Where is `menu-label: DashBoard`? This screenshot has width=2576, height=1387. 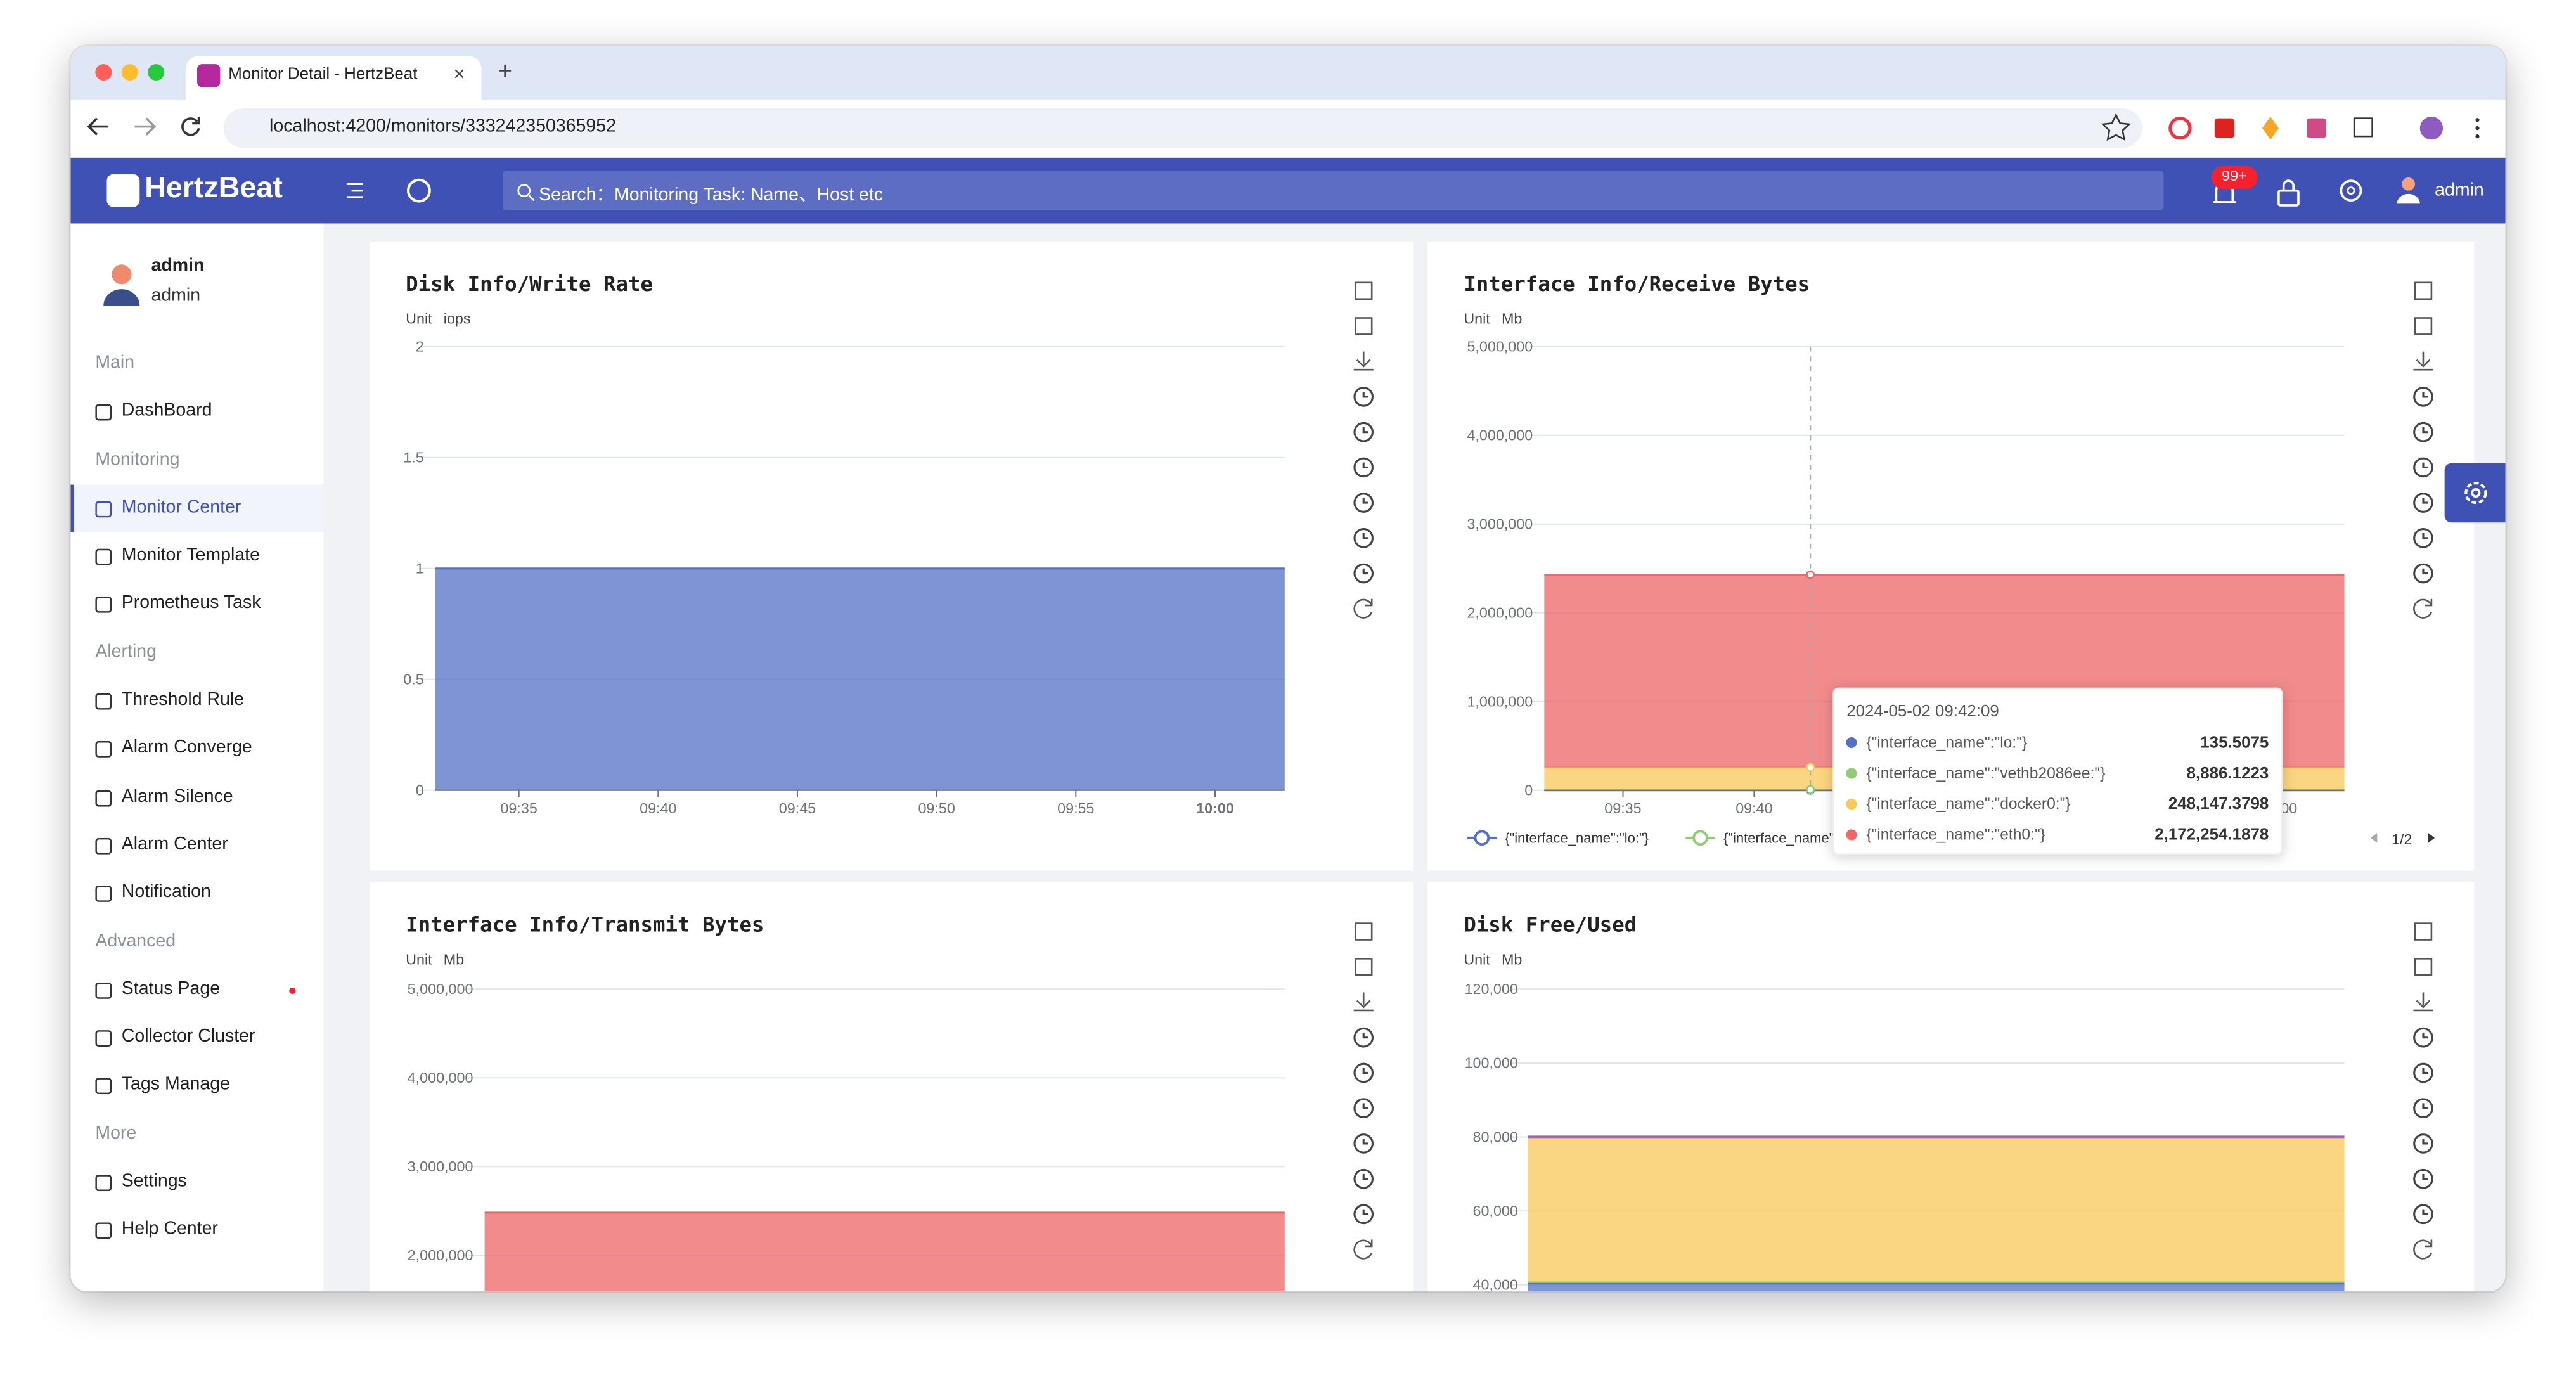 menu-label: DashBoard is located at coordinates (166, 411).